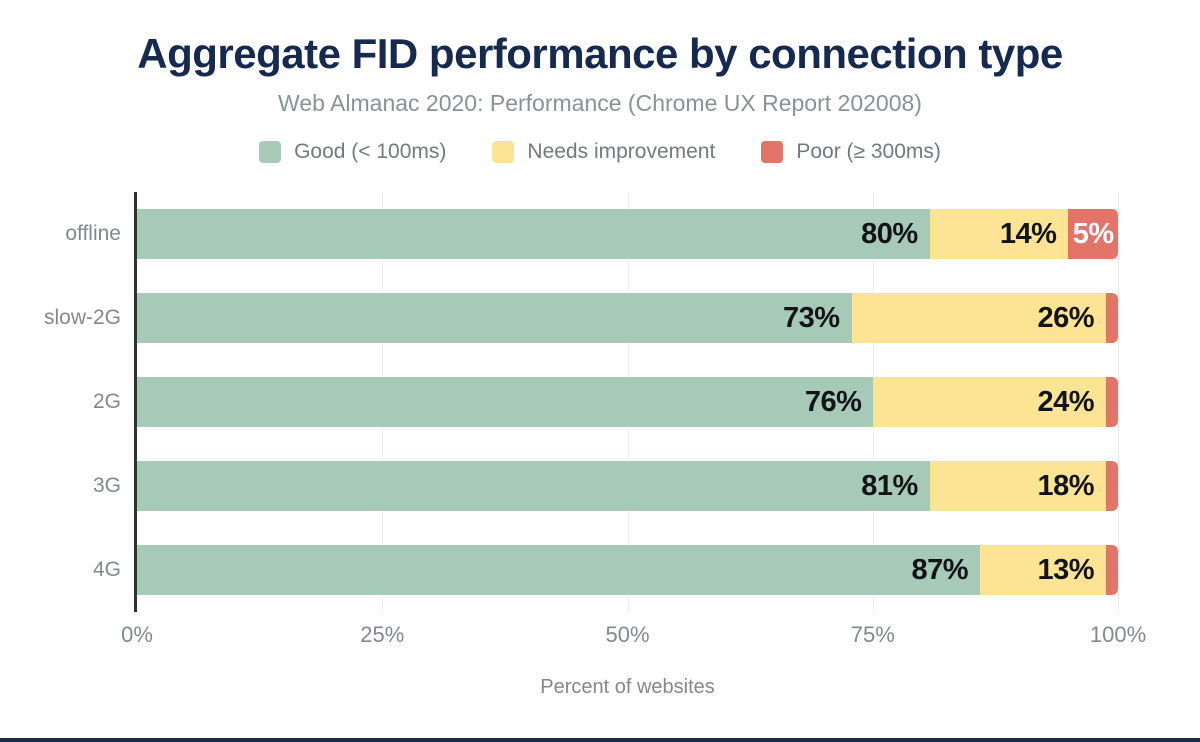 The width and height of the screenshot is (1200, 742). I want to click on y-axis-label: offline, so click(93, 233).